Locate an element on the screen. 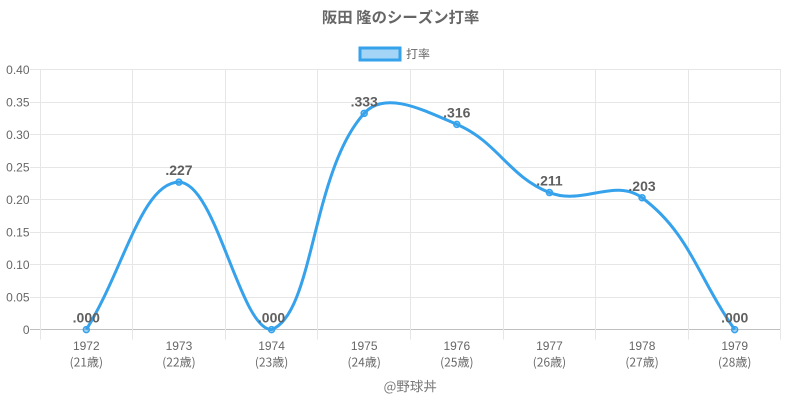 This screenshot has height=405, width=800. svg-text: .316 is located at coordinates (456, 112).